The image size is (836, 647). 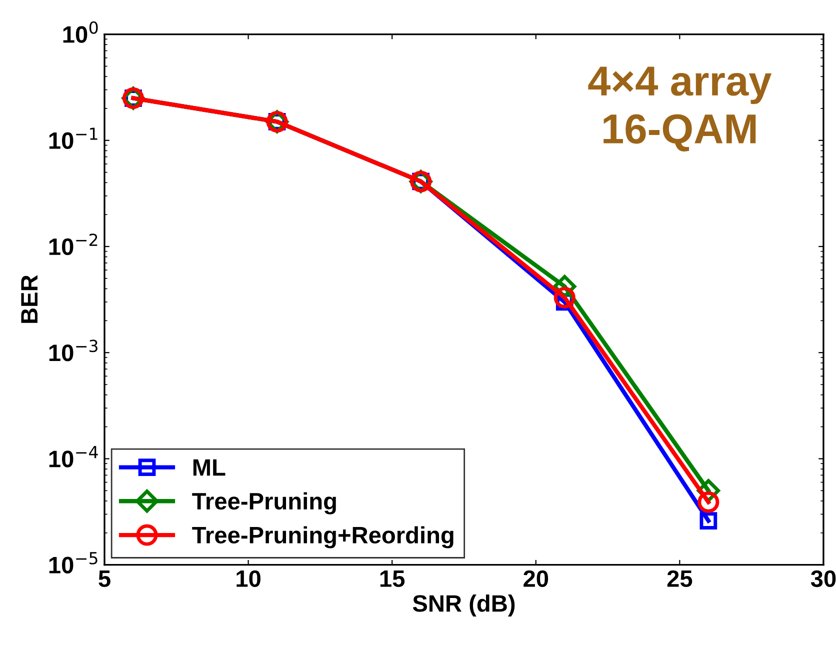 What do you see at coordinates (209, 467) in the screenshot?
I see `legend-label: ML` at bounding box center [209, 467].